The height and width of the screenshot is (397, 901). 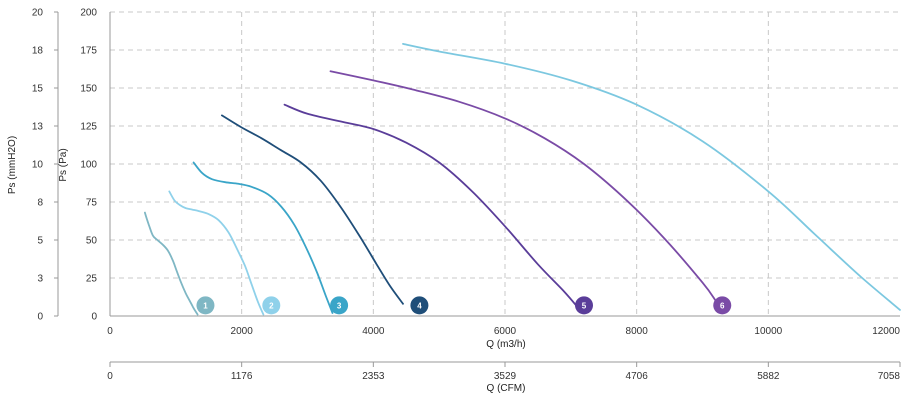 What do you see at coordinates (12, 165) in the screenshot?
I see `y-axis-secondary-title: Ps (mmH2O)` at bounding box center [12, 165].